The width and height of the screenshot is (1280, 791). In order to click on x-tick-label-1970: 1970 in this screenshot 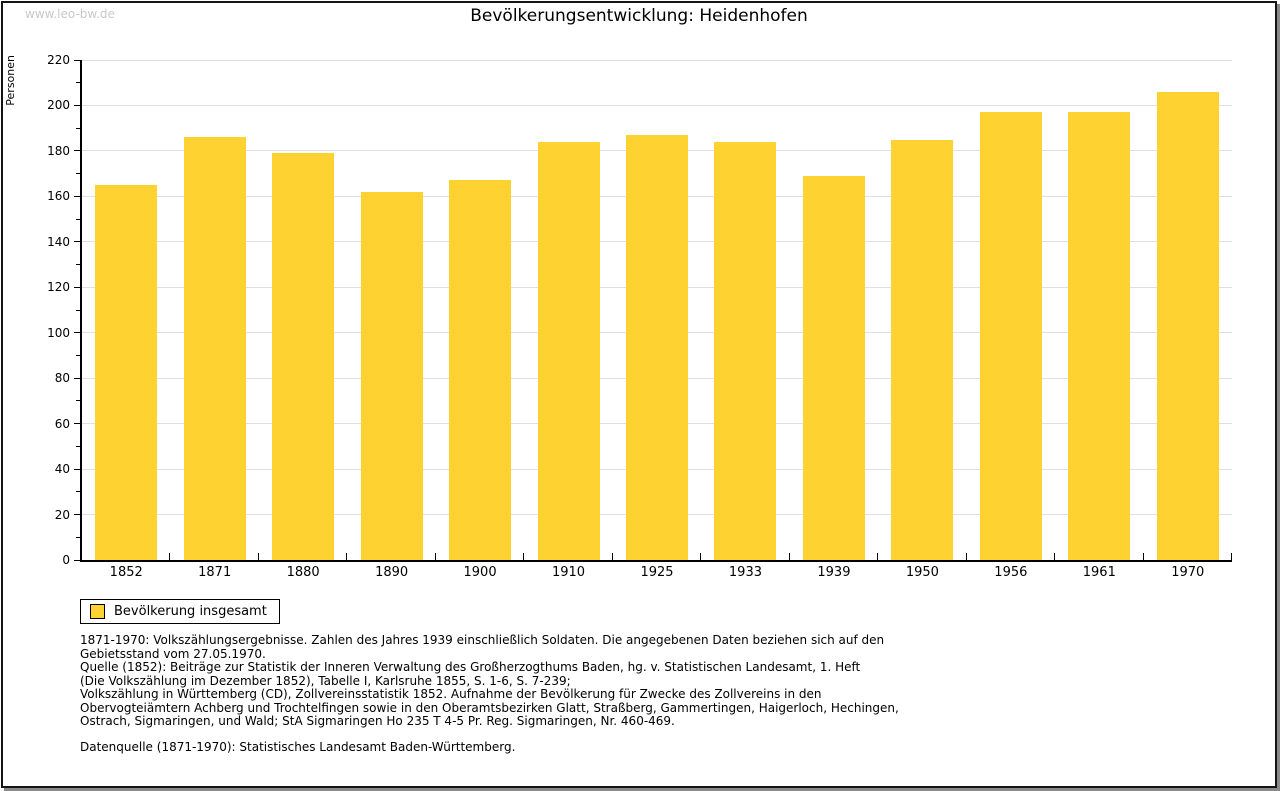, I will do `click(1188, 572)`.